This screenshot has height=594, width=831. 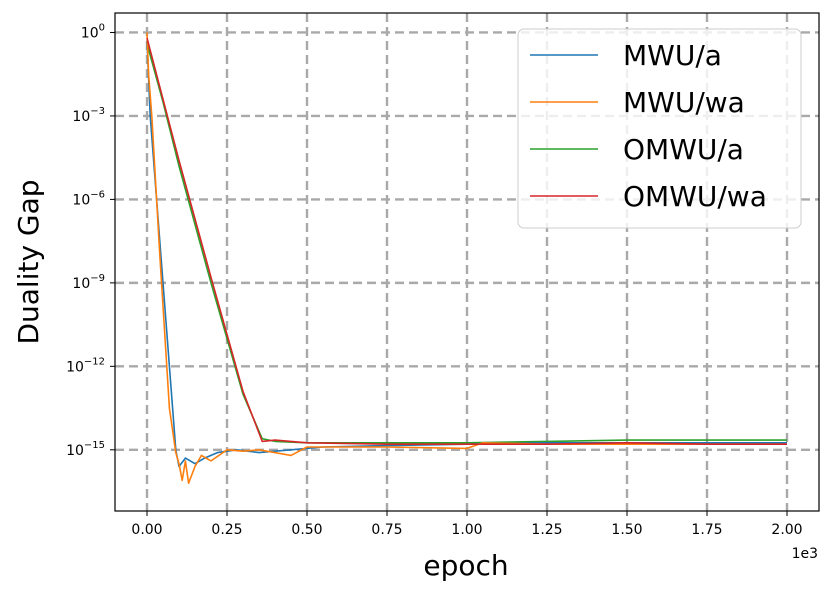 What do you see at coordinates (306, 530) in the screenshot?
I see `x-tick-label: 0.50` at bounding box center [306, 530].